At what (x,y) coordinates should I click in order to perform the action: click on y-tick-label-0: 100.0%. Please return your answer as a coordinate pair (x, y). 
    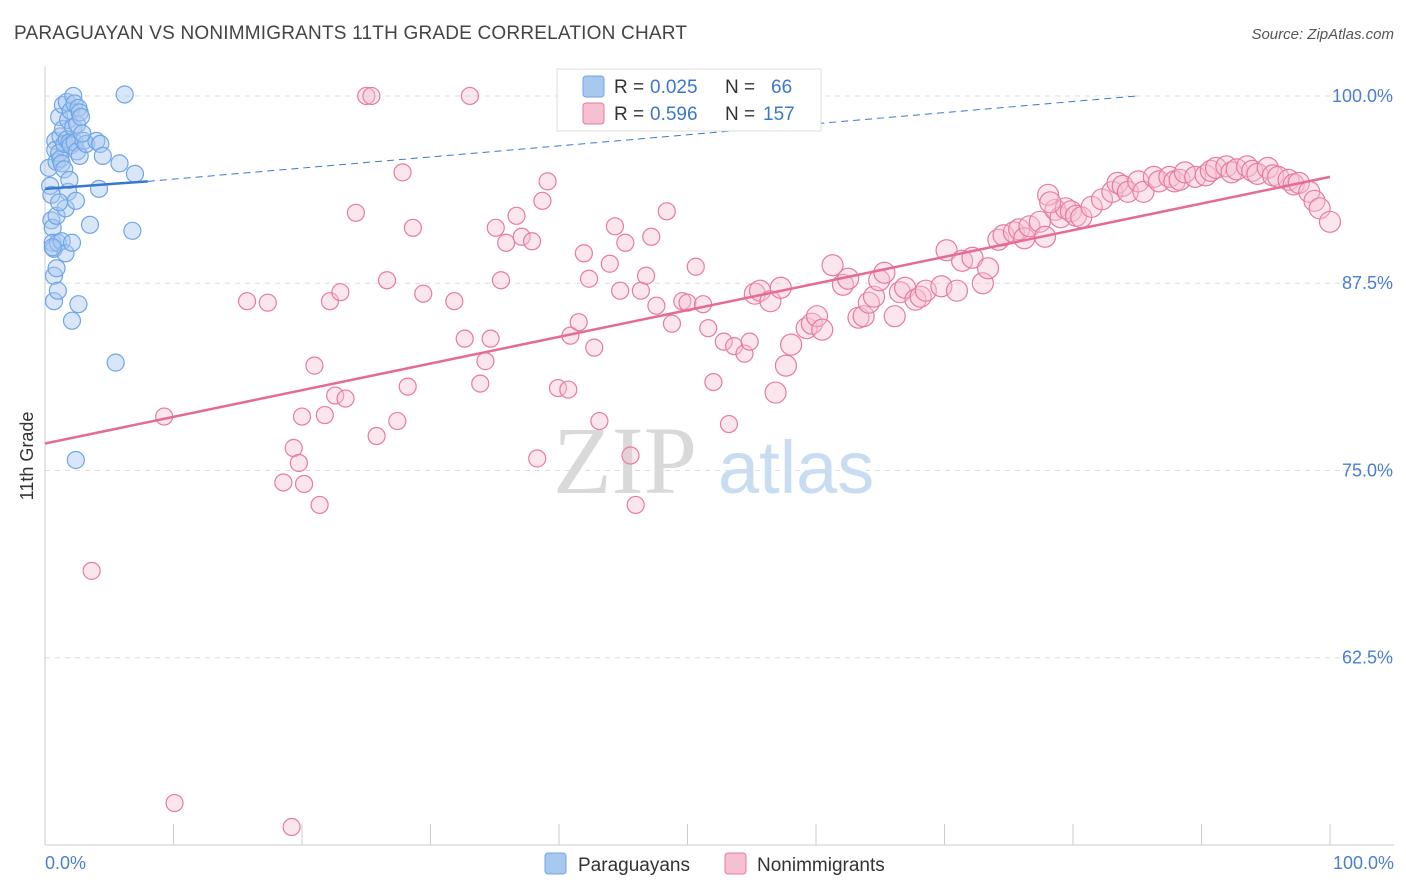
    Looking at the image, I should click on (1362, 96).